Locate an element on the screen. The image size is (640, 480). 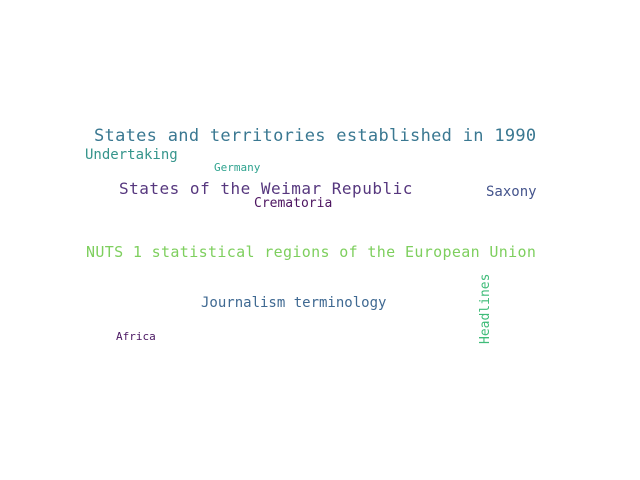
word-weimar-republic: States of the Weimar Republic is located at coordinates (266, 188).